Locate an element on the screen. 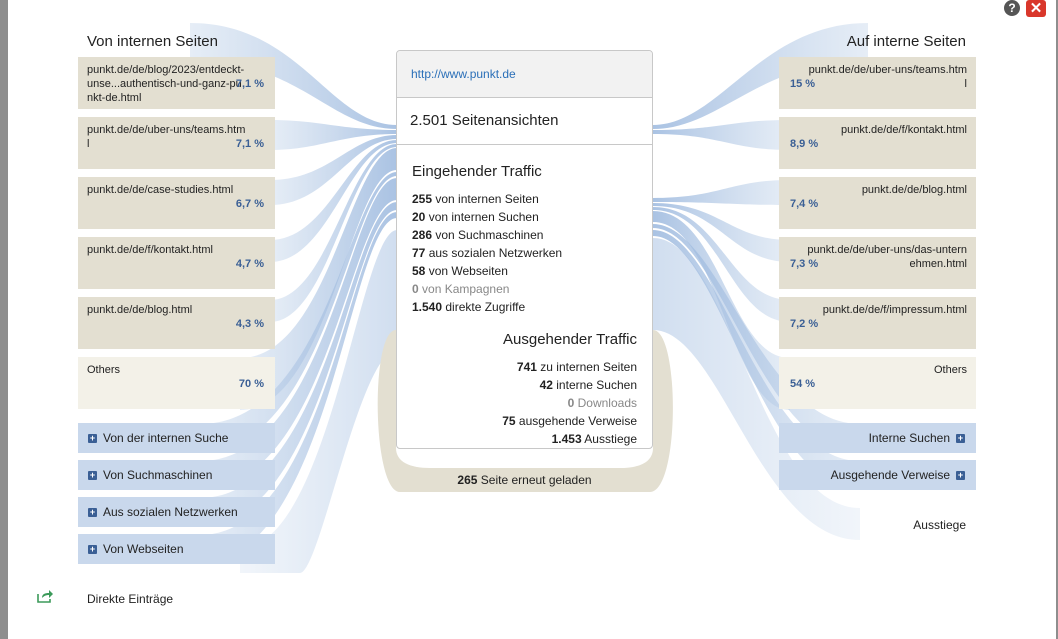 This screenshot has height=639, width=1058. expander-search-engines: + Von Suchmaschinen is located at coordinates (176, 475).